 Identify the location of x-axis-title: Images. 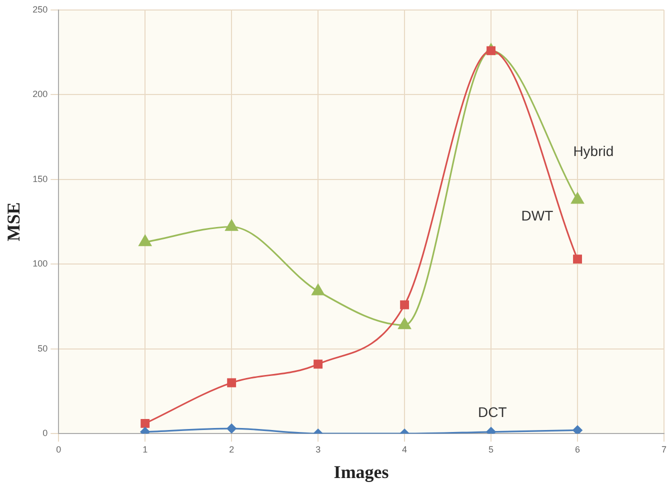
(361, 472).